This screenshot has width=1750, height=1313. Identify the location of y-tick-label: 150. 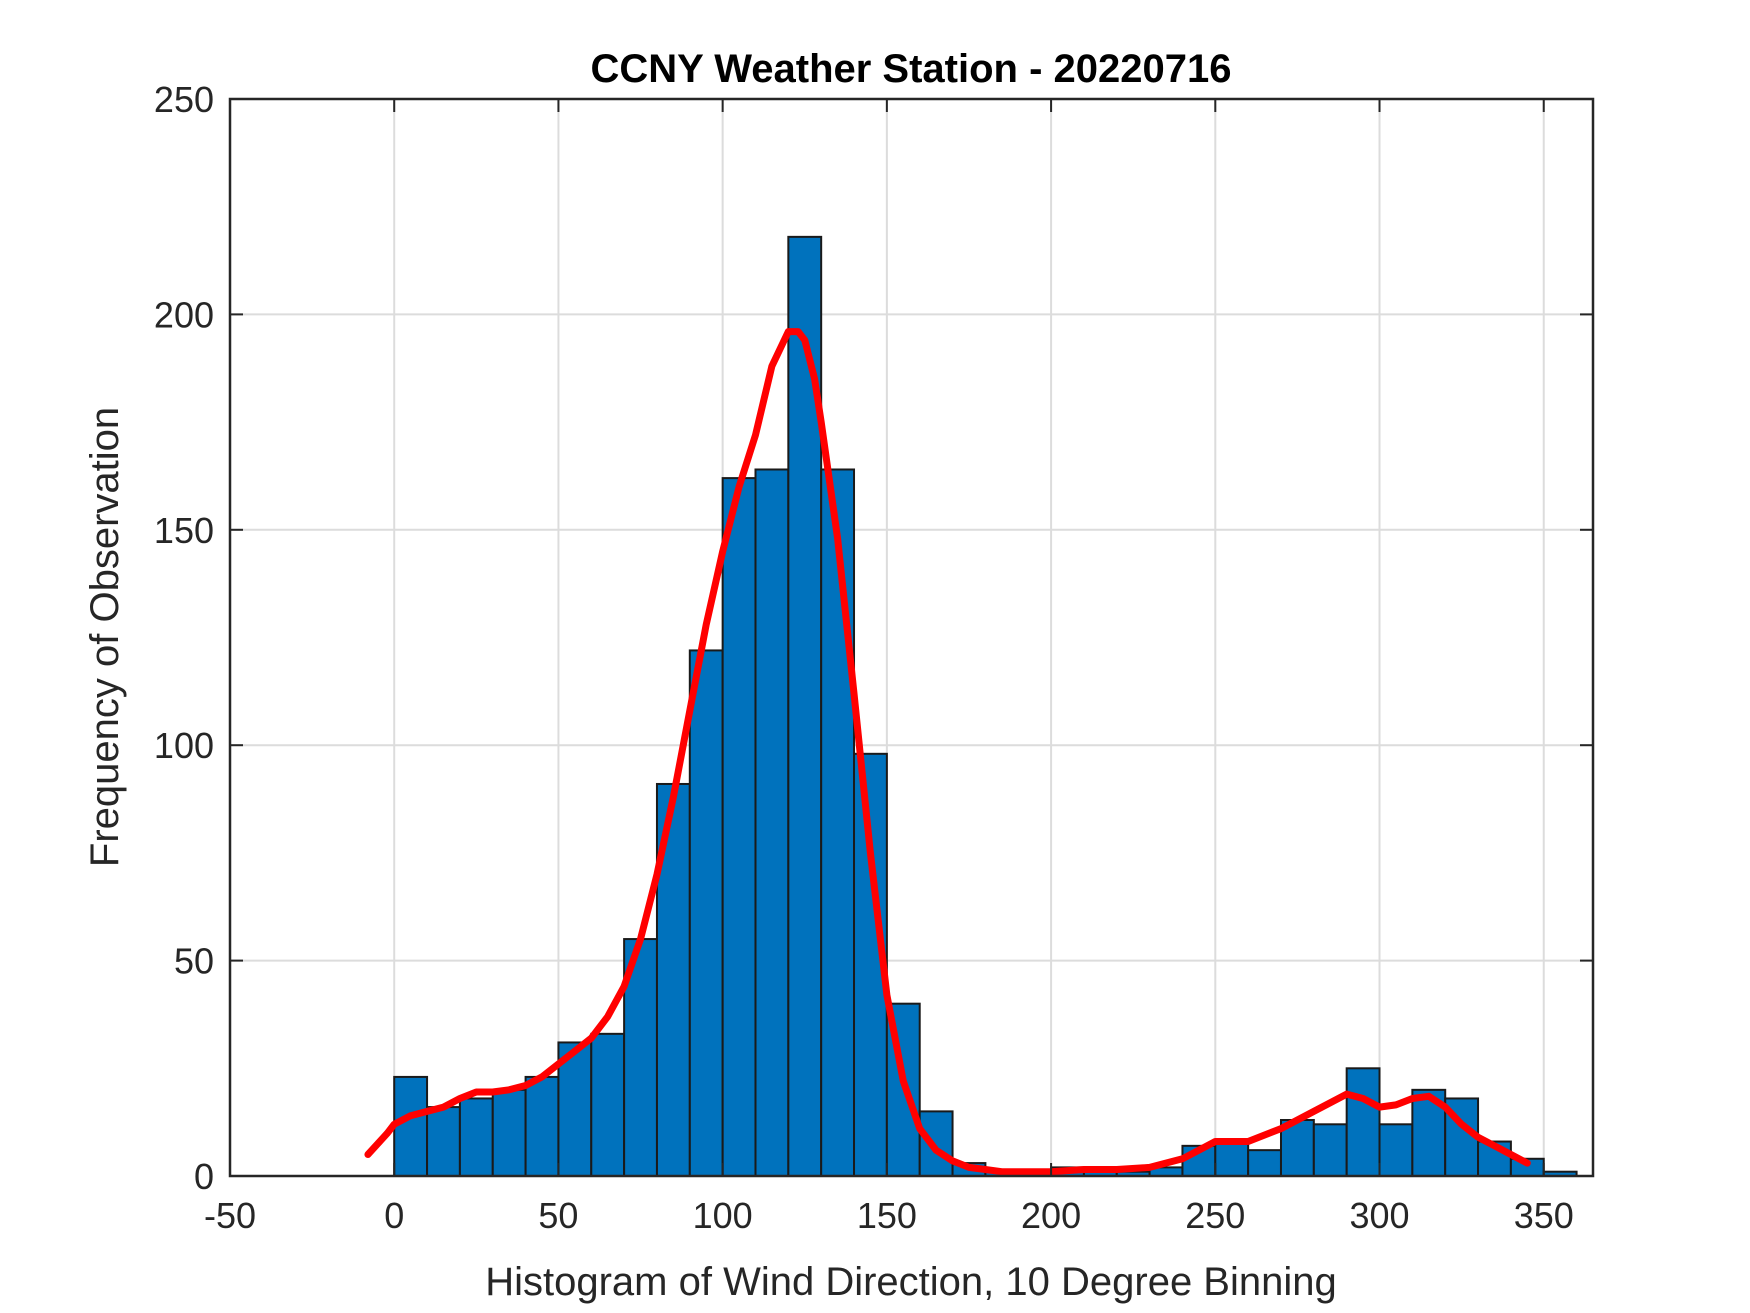
(184, 530).